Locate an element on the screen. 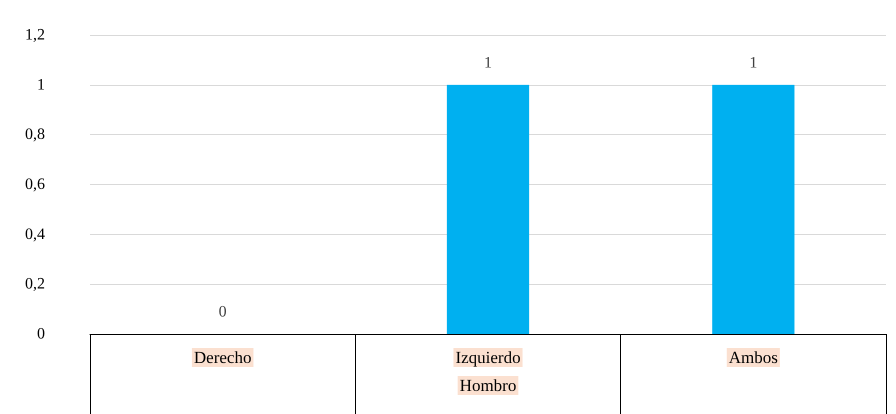  y-tick-label: 0,8 is located at coordinates (35, 135).